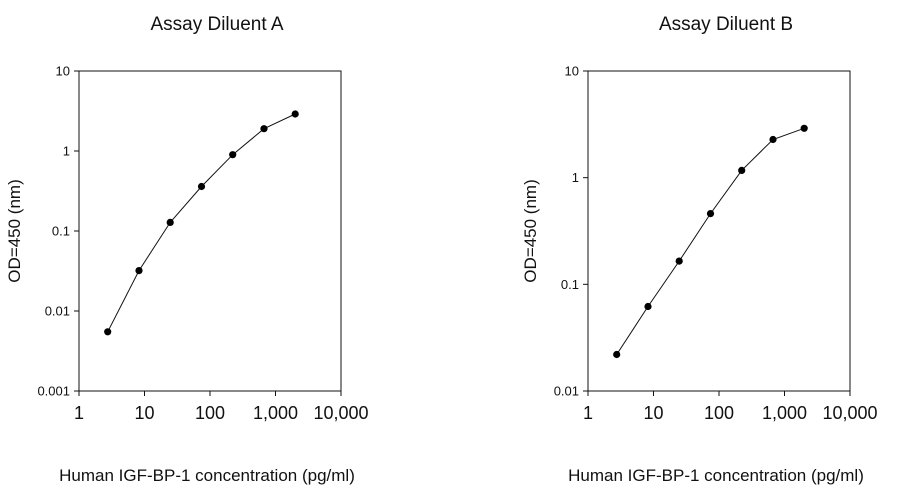 The image size is (923, 499). What do you see at coordinates (726, 24) in the screenshot?
I see `chart-title: Assay Diluent B` at bounding box center [726, 24].